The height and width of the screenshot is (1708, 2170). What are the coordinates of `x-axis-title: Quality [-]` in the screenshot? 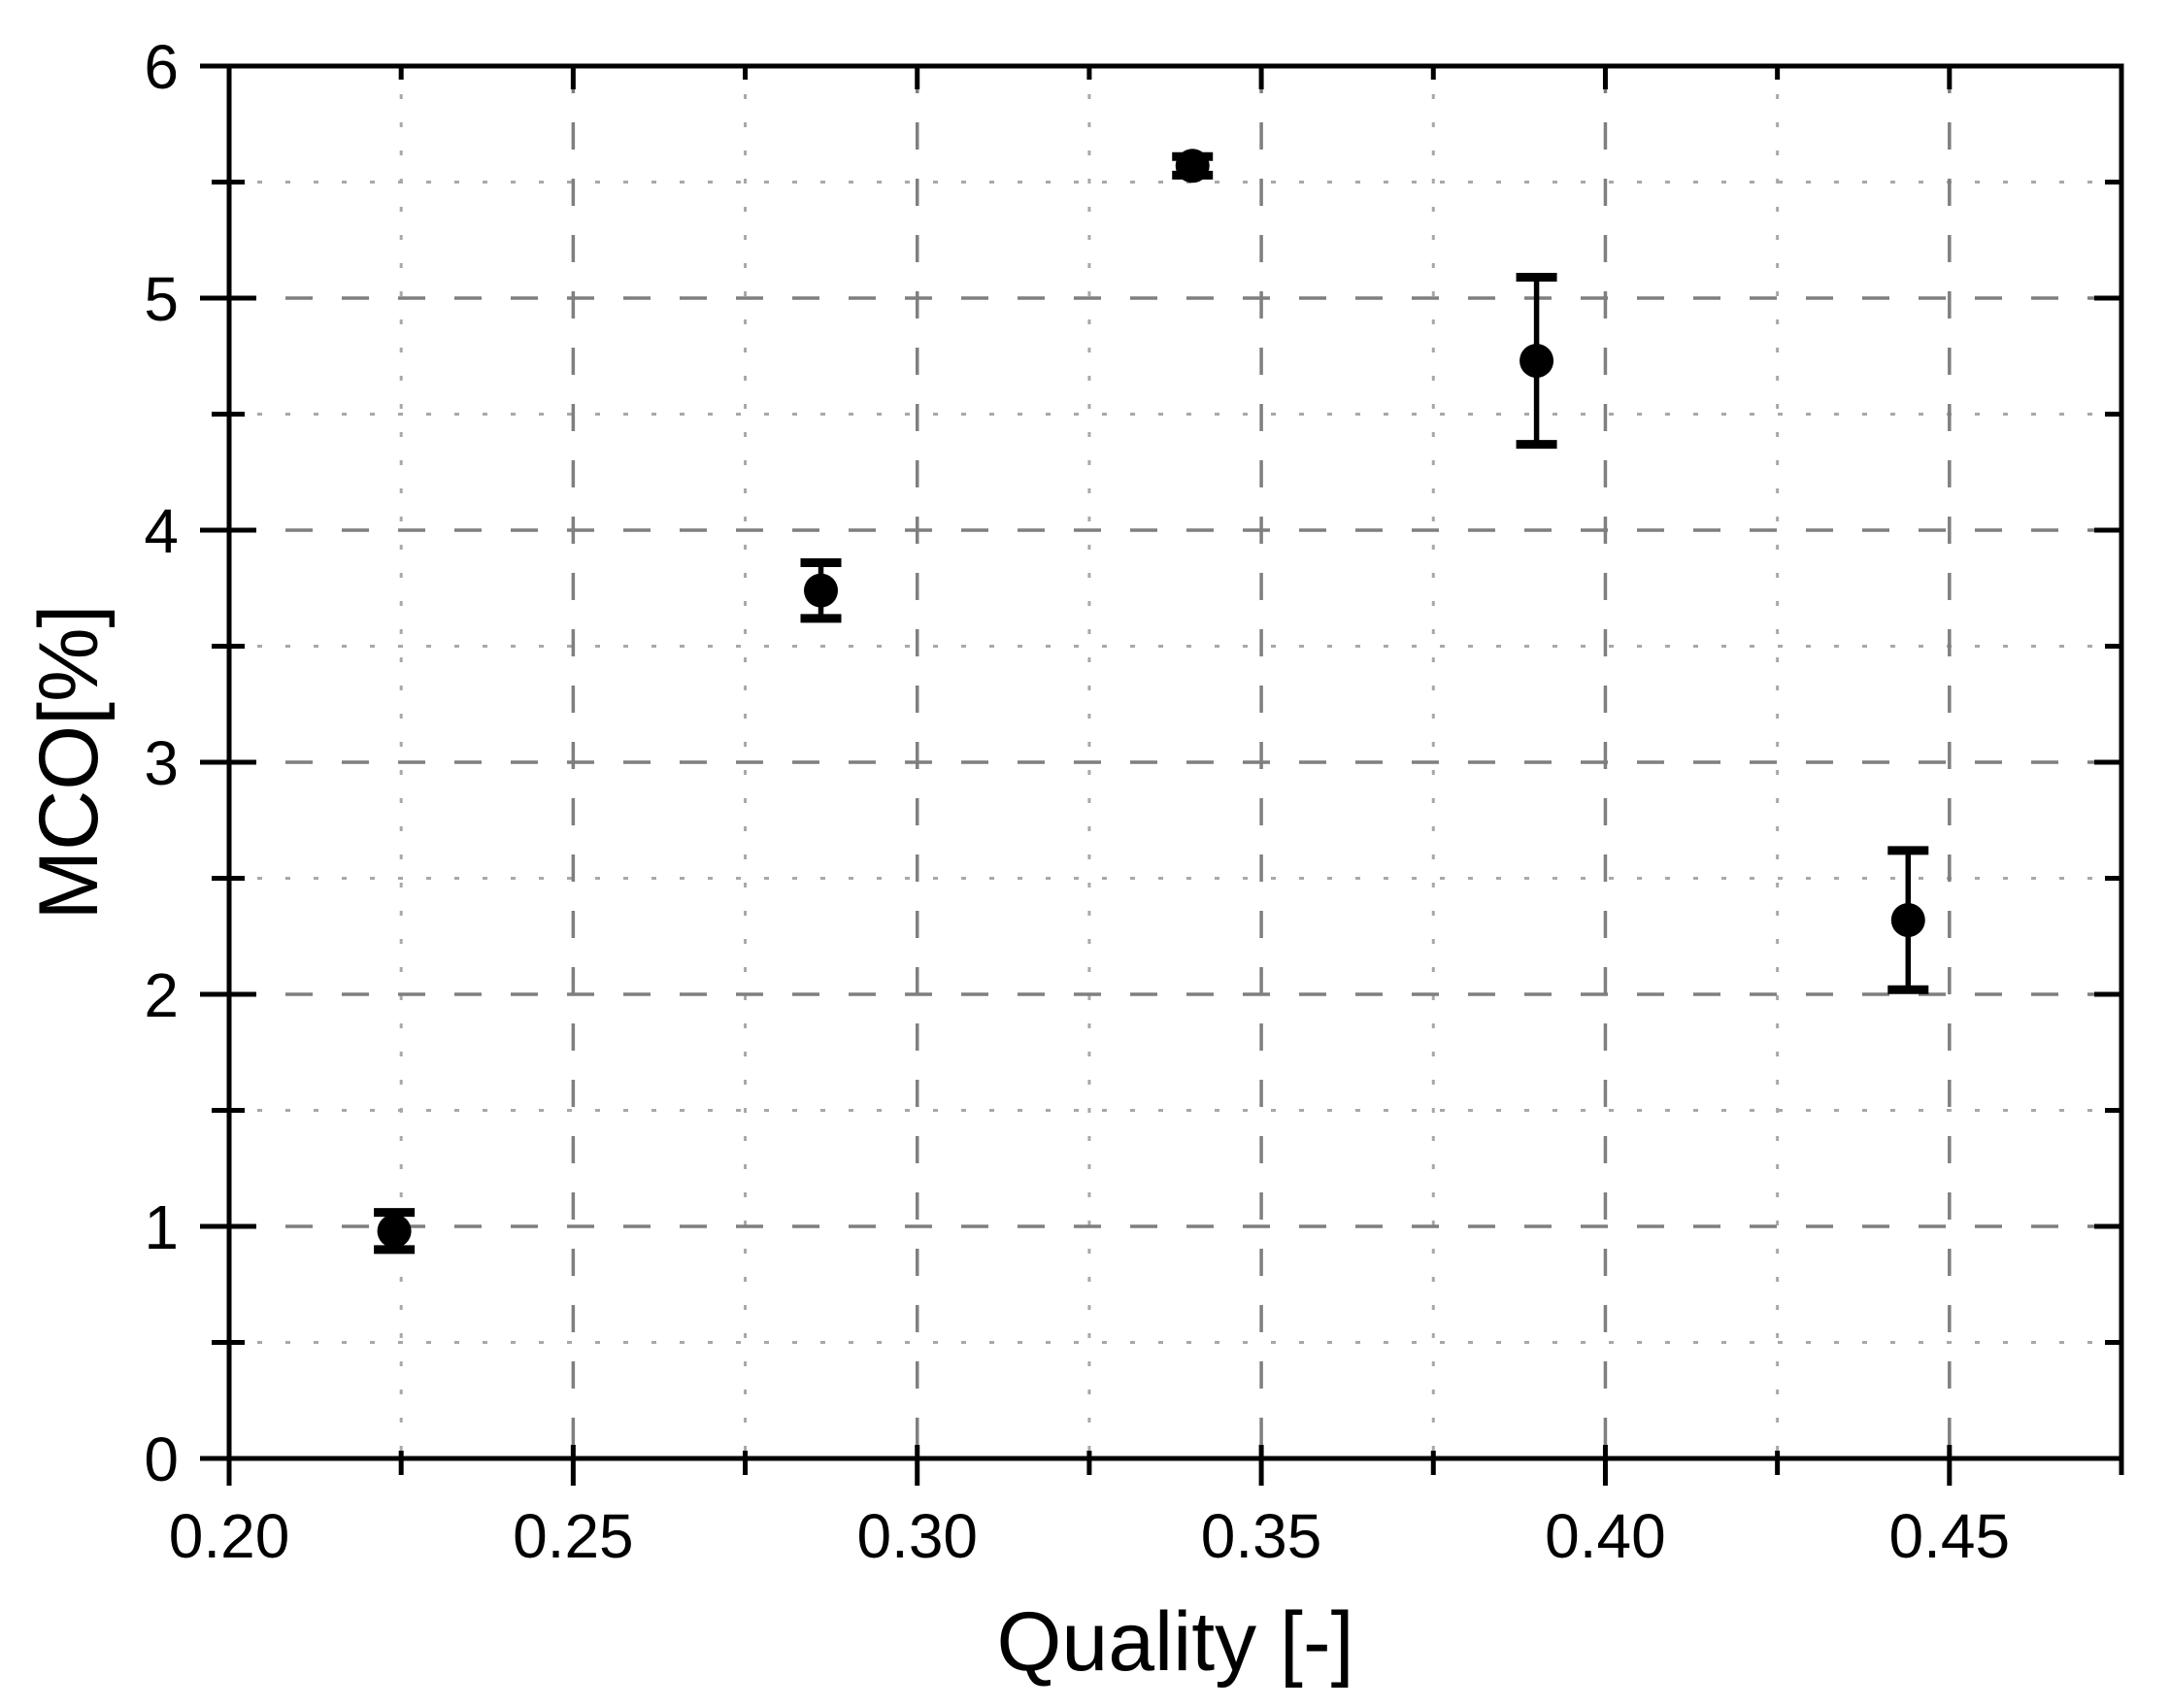 It's located at (1175, 1642).